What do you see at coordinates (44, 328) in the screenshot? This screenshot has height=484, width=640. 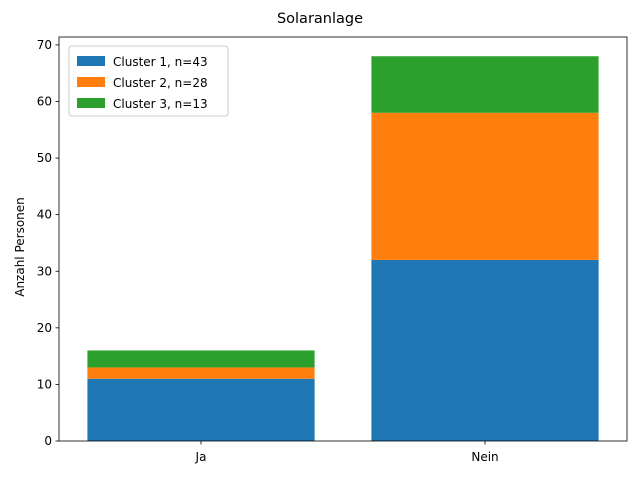 I see `y-tick-label: 20` at bounding box center [44, 328].